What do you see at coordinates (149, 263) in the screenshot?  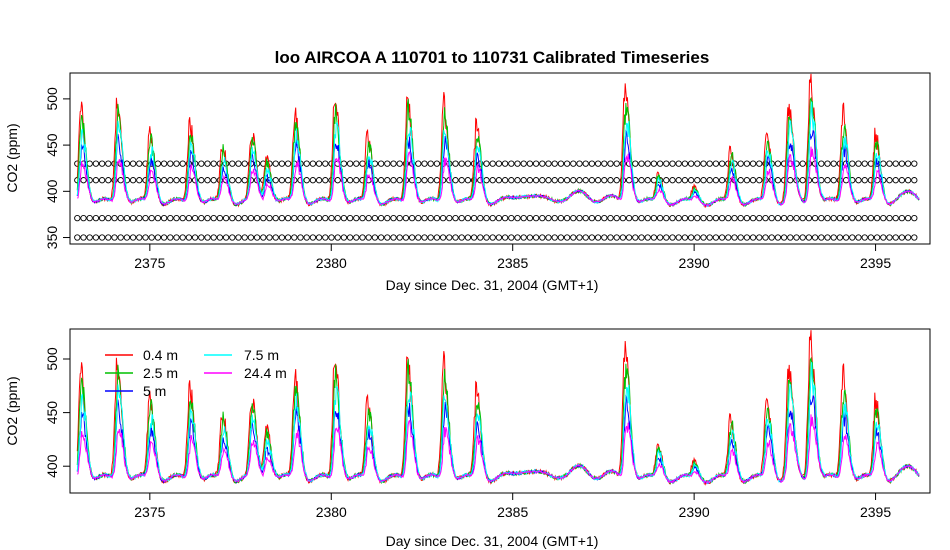 I see `top-x-tick-label: 2375` at bounding box center [149, 263].